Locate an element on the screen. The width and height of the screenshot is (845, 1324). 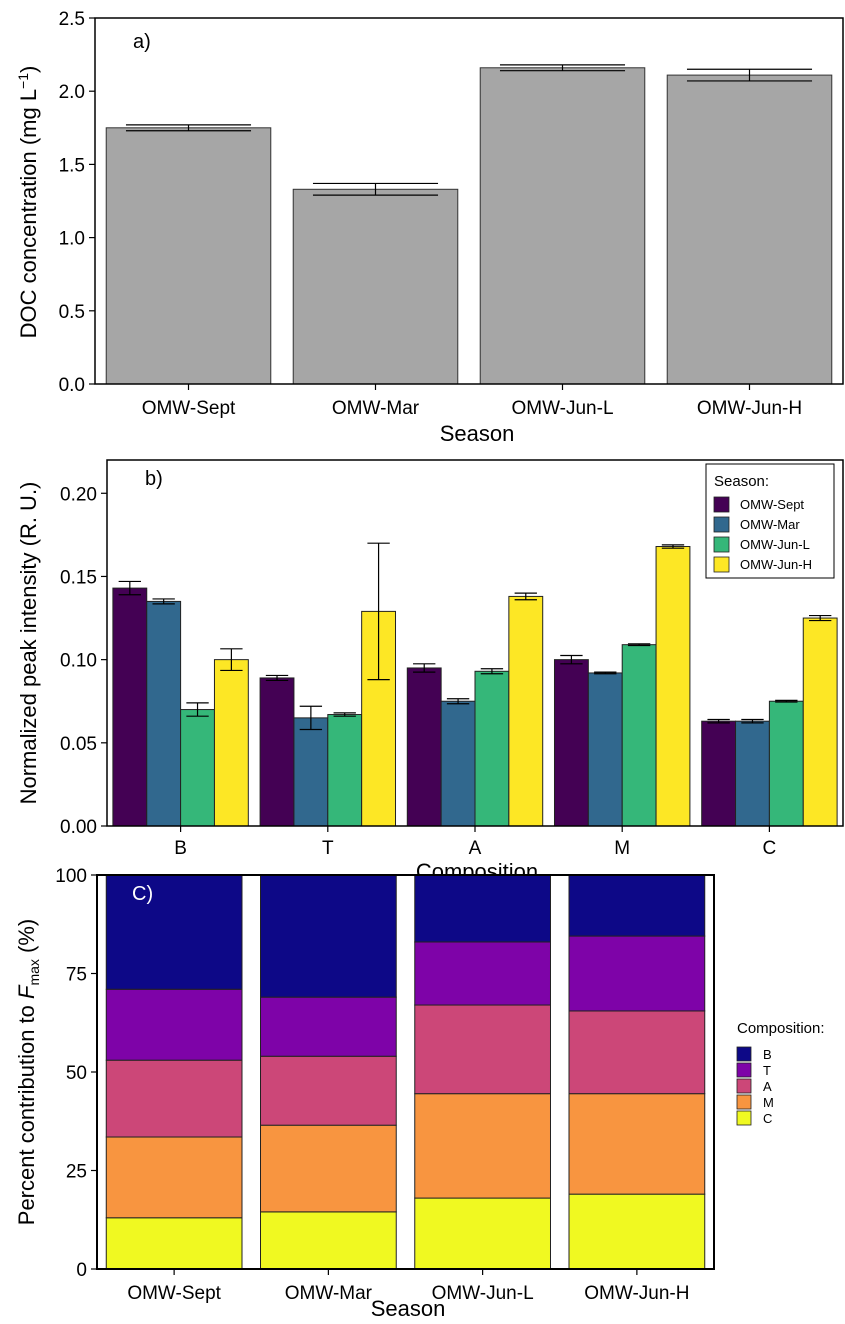
panel-c-x-tick-label-omw-jun-h: OMW-Jun-H is located at coordinates (636, 1293).